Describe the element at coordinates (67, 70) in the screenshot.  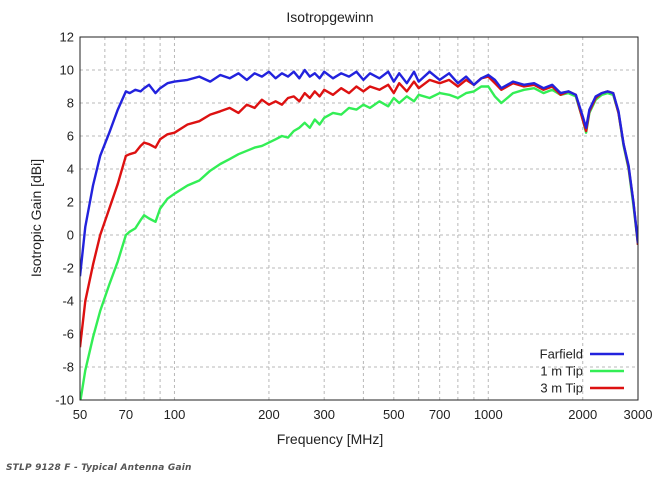
I see `y-tick-label: 10` at that location.